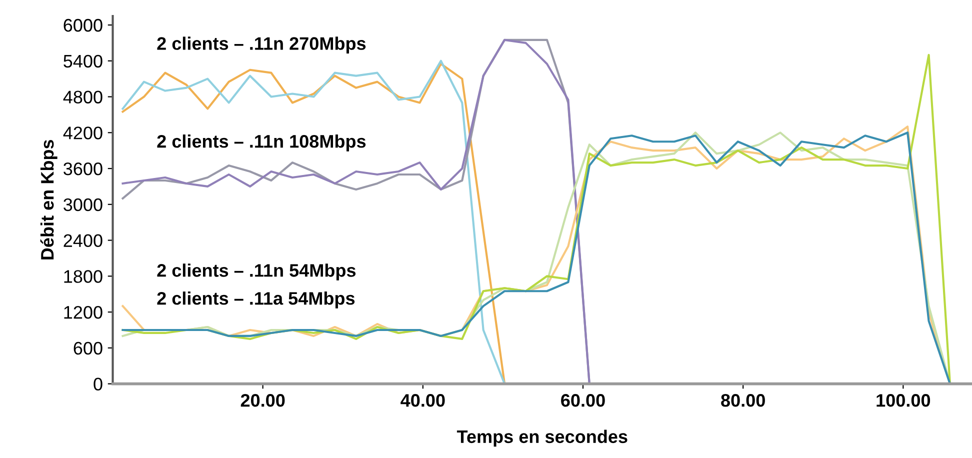 This screenshot has height=458, width=972. I want to click on y-tick-label: 2400, so click(83, 240).